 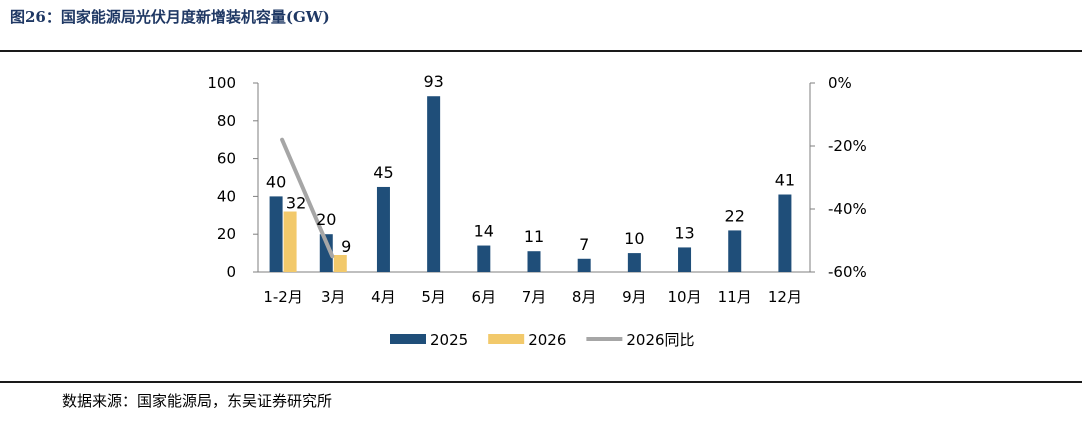 What do you see at coordinates (847, 272) in the screenshot?
I see `y-right-tick-label: -60%` at bounding box center [847, 272].